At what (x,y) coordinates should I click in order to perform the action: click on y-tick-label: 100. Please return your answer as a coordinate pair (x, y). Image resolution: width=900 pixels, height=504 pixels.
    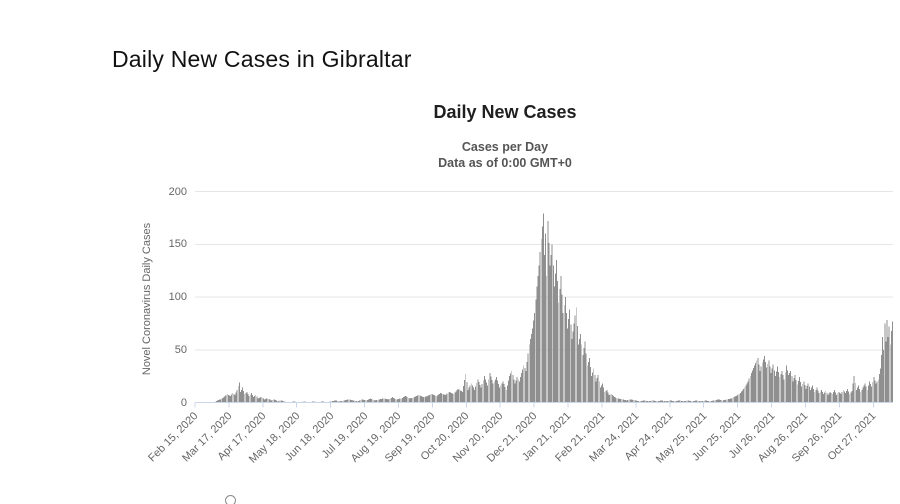
    Looking at the image, I should click on (177, 297).